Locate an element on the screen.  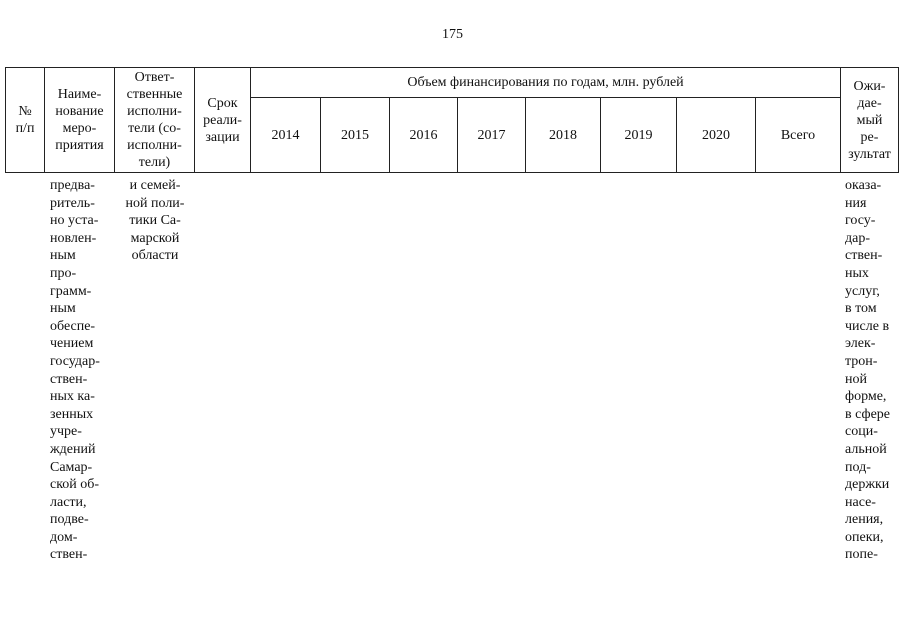
cell-line: дом- is located at coordinates (64, 537).